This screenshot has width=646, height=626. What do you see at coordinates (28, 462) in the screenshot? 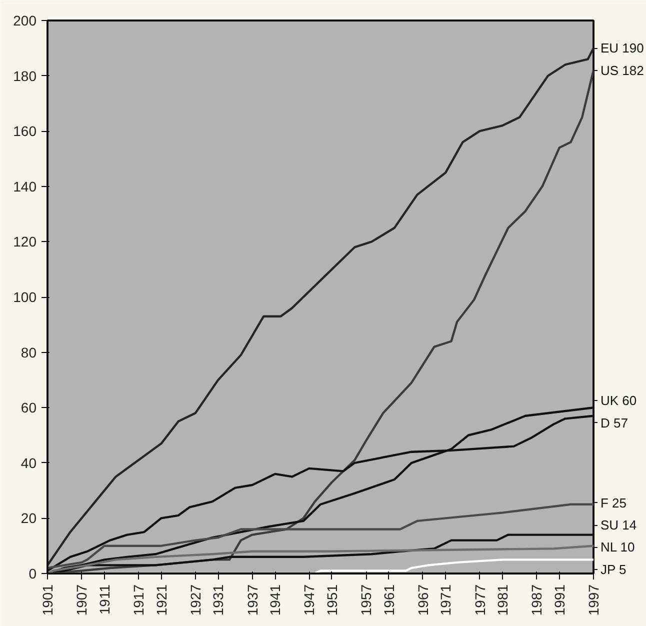
I see `y-tick-label: 40` at bounding box center [28, 462].